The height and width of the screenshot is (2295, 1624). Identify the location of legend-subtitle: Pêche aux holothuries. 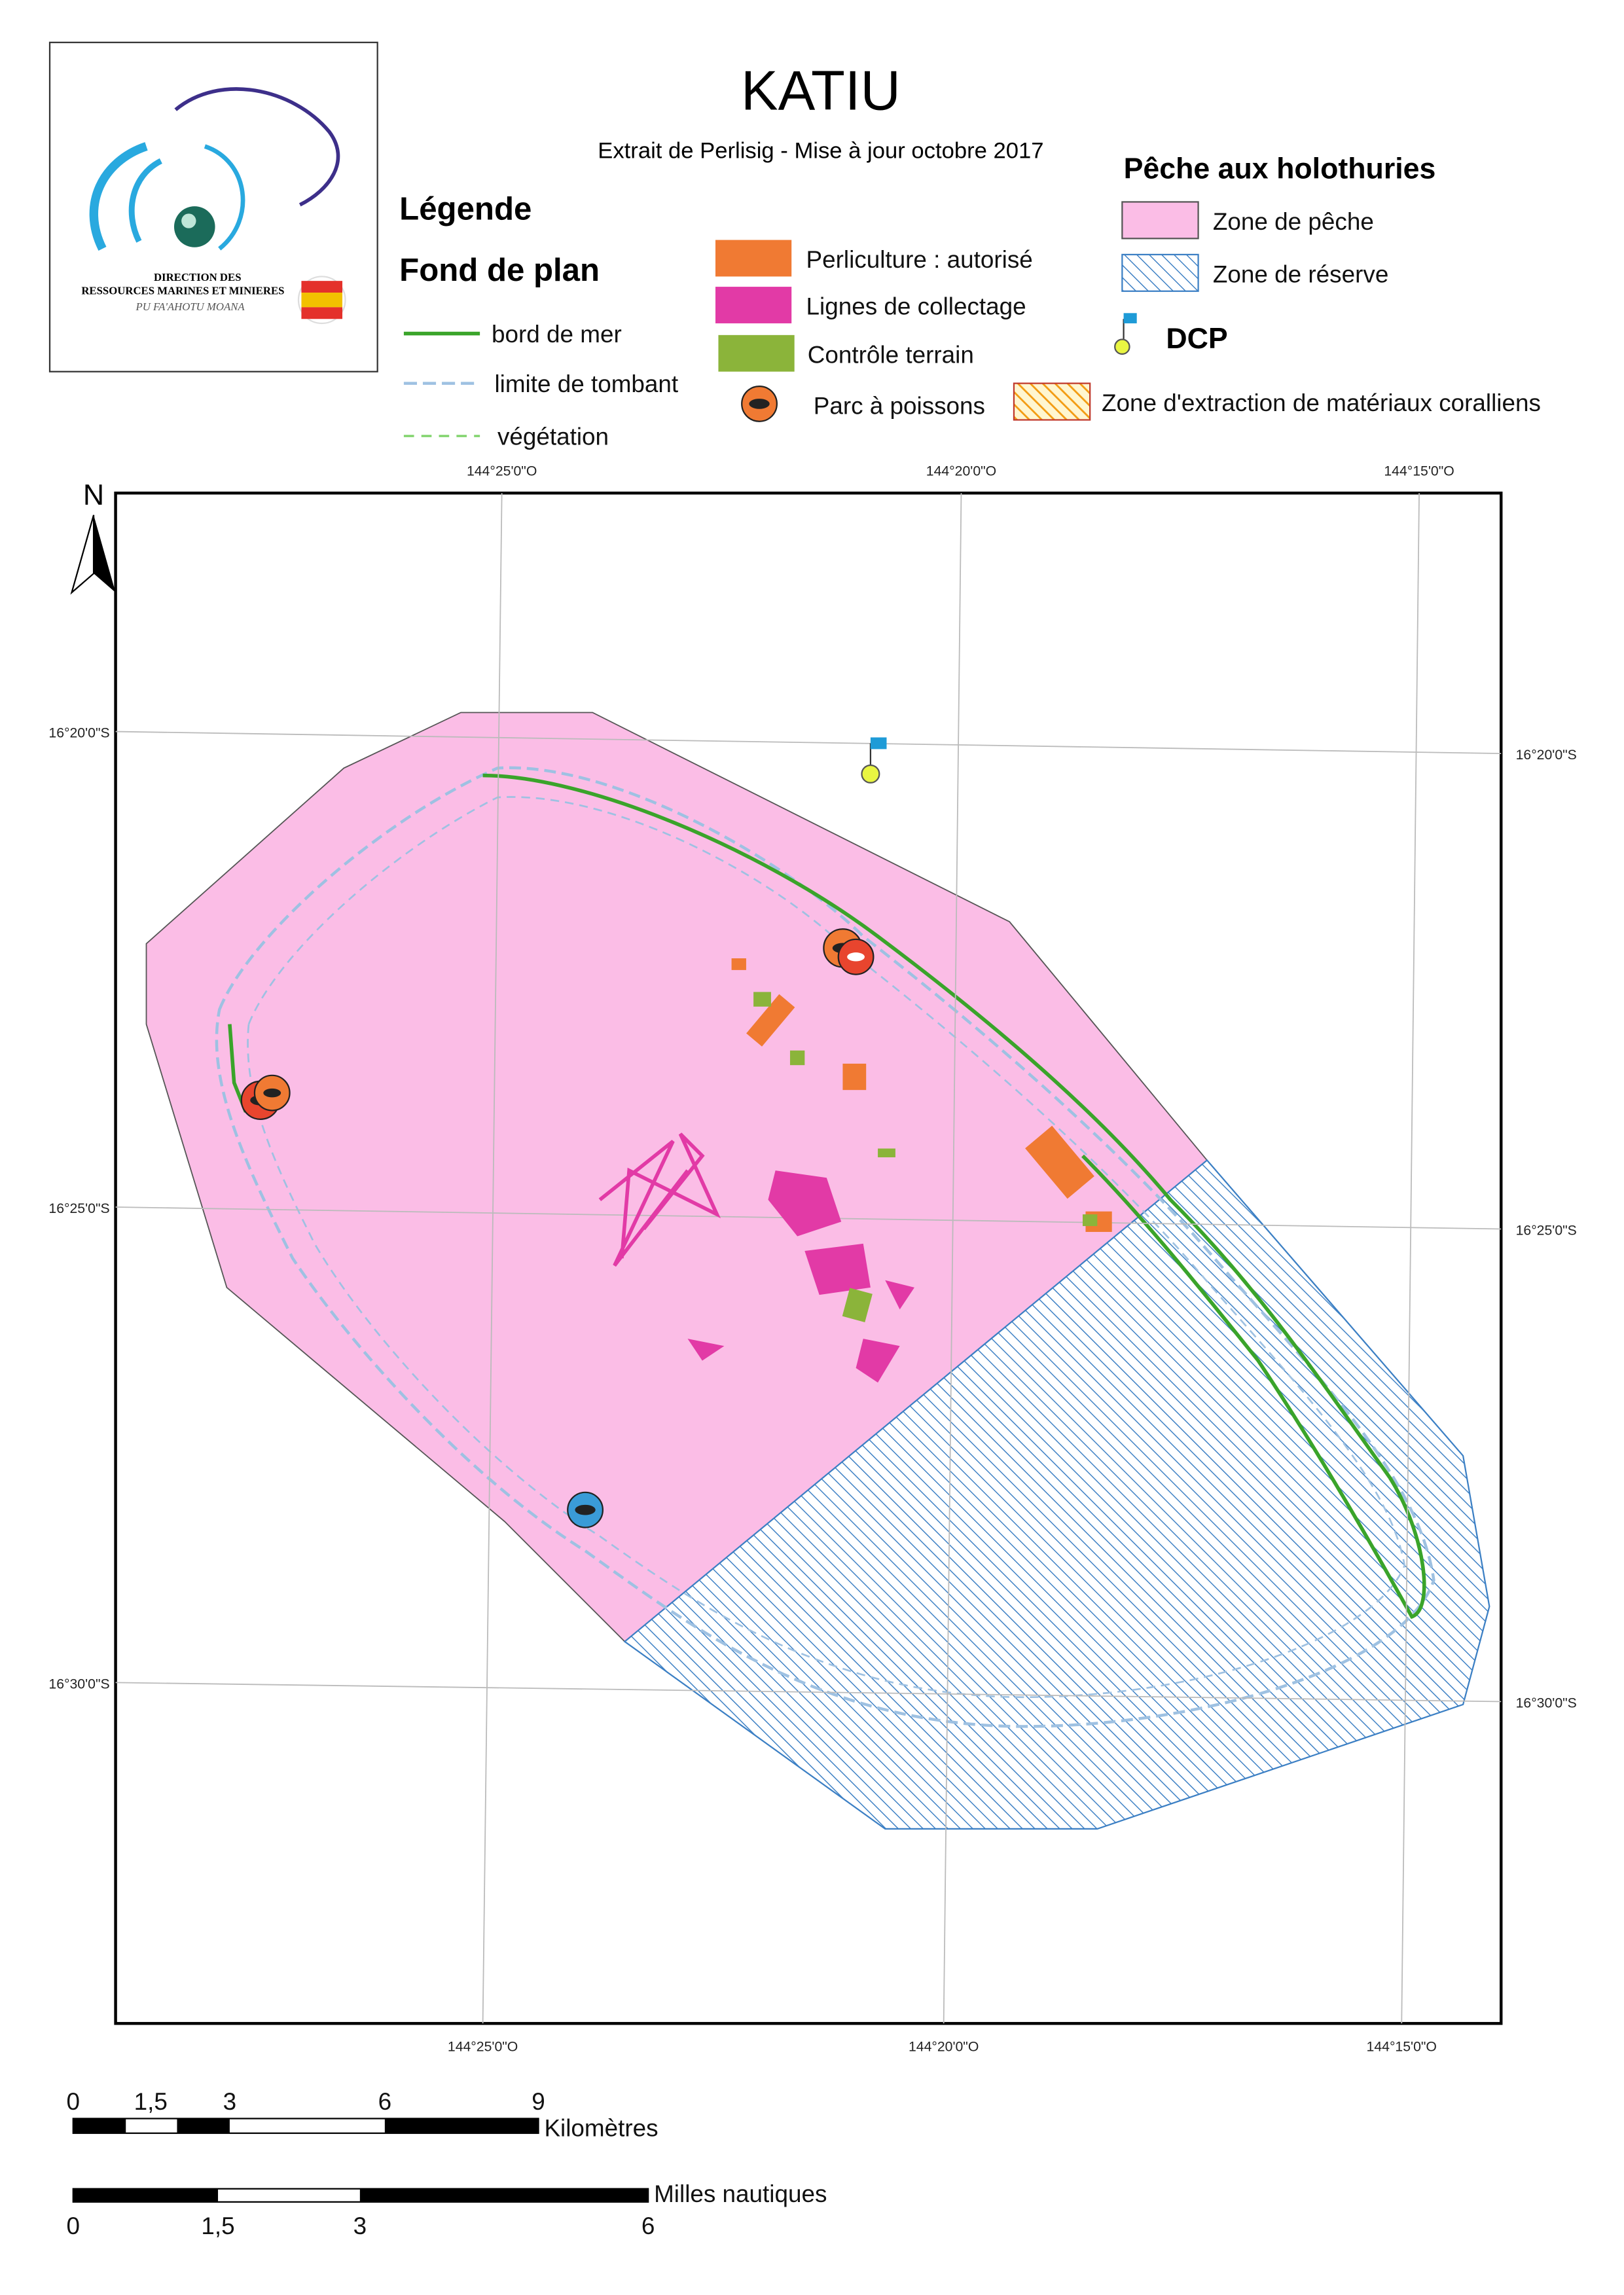
(1280, 169).